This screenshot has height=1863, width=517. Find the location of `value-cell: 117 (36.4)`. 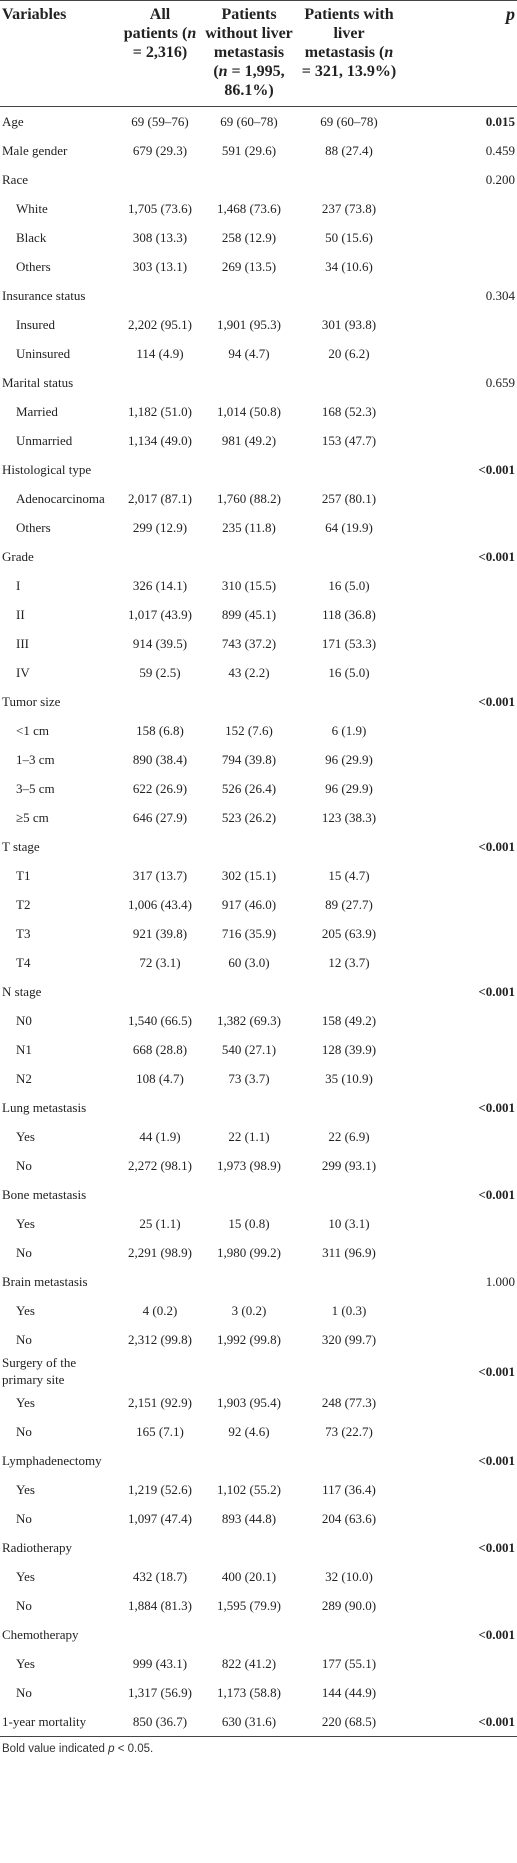

value-cell: 117 (36.4) is located at coordinates (349, 1489).